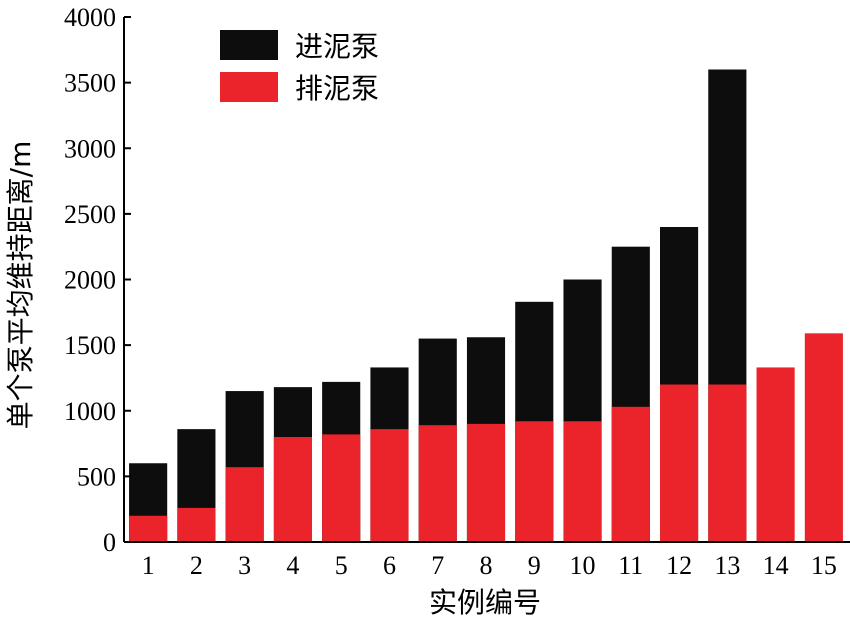 This screenshot has width=850, height=618. Describe the element at coordinates (437, 565) in the screenshot. I see `x-tick-label-7: 7` at that location.